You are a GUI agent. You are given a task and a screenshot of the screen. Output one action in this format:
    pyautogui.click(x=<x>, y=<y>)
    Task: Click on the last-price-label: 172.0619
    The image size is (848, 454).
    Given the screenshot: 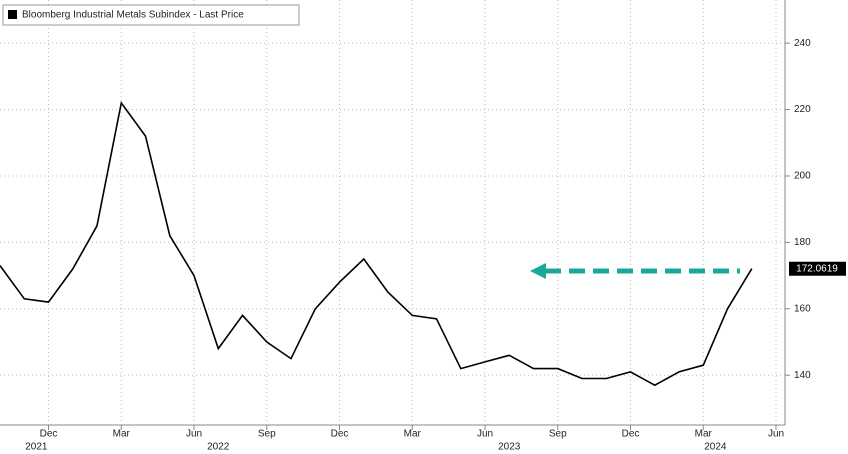 What is the action you would take?
    pyautogui.click(x=817, y=268)
    